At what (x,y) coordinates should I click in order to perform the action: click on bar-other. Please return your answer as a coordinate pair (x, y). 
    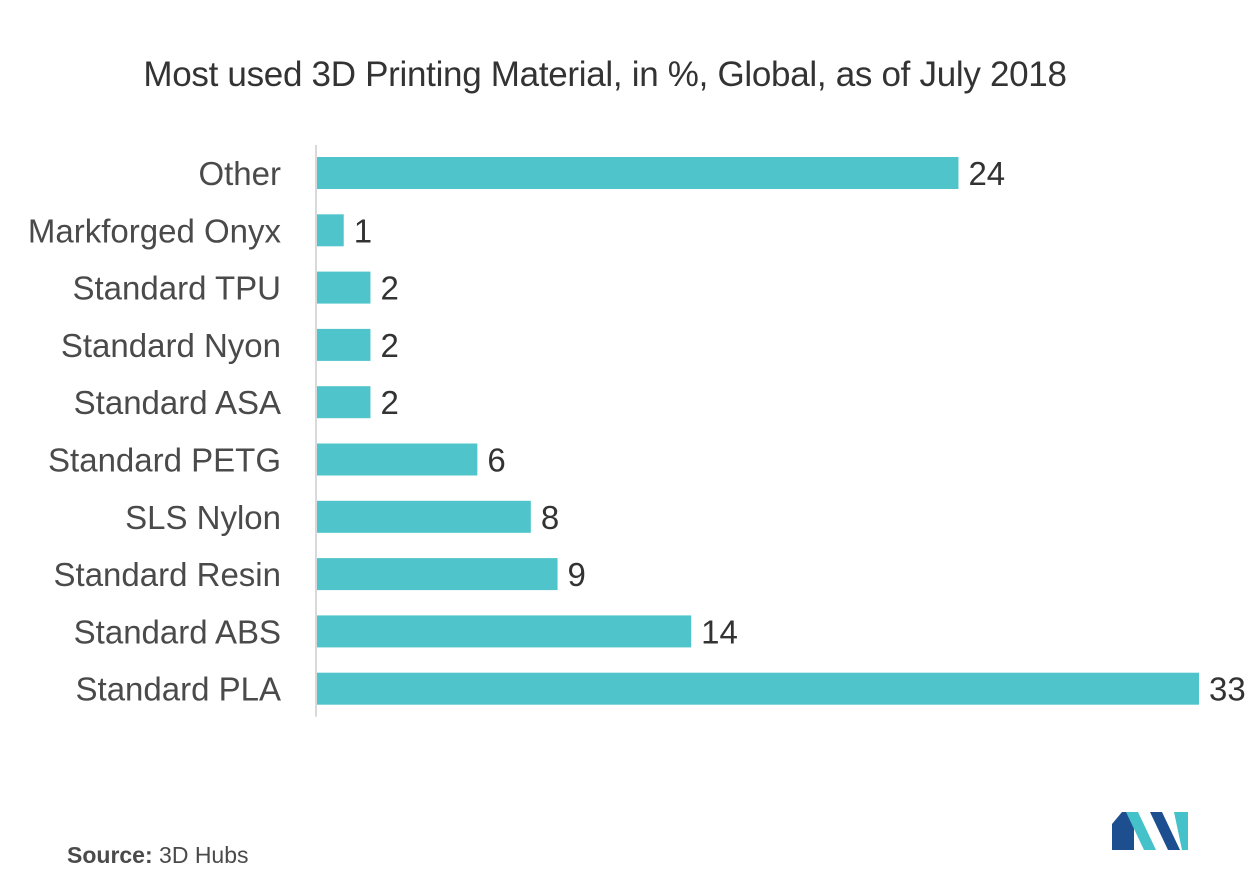
    Looking at the image, I should click on (638, 173).